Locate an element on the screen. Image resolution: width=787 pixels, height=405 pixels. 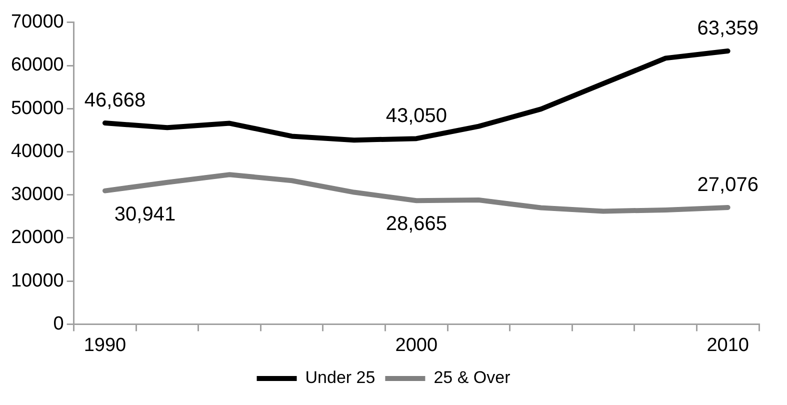
y-tick-label: 60000 is located at coordinates (37, 65).